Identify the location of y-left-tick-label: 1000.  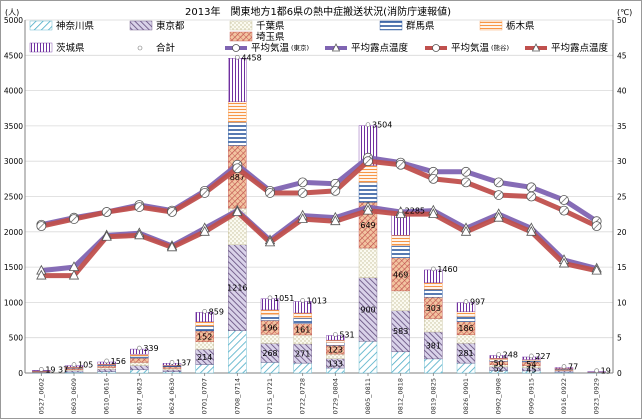
(13, 302).